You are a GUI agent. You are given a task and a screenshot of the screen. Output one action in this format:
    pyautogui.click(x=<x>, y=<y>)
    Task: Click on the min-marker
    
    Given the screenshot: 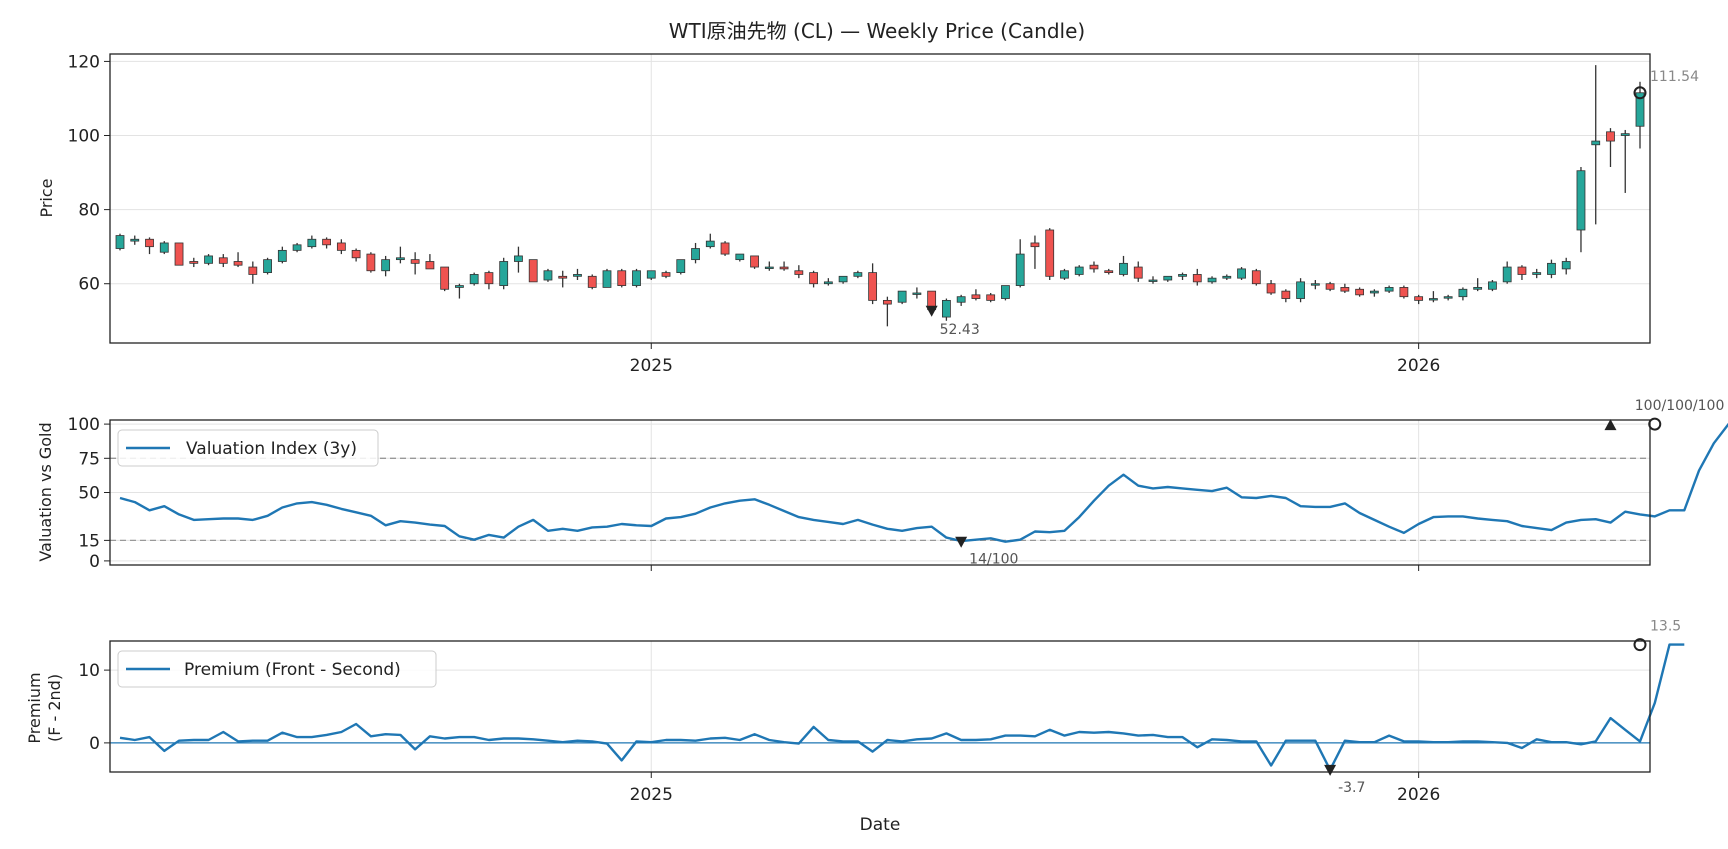 What is the action you would take?
    pyautogui.click(x=961, y=542)
    